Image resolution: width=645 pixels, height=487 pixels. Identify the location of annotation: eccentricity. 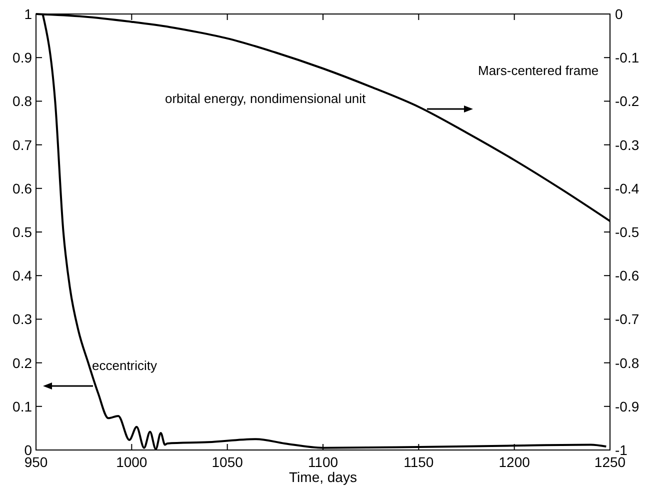
(125, 365).